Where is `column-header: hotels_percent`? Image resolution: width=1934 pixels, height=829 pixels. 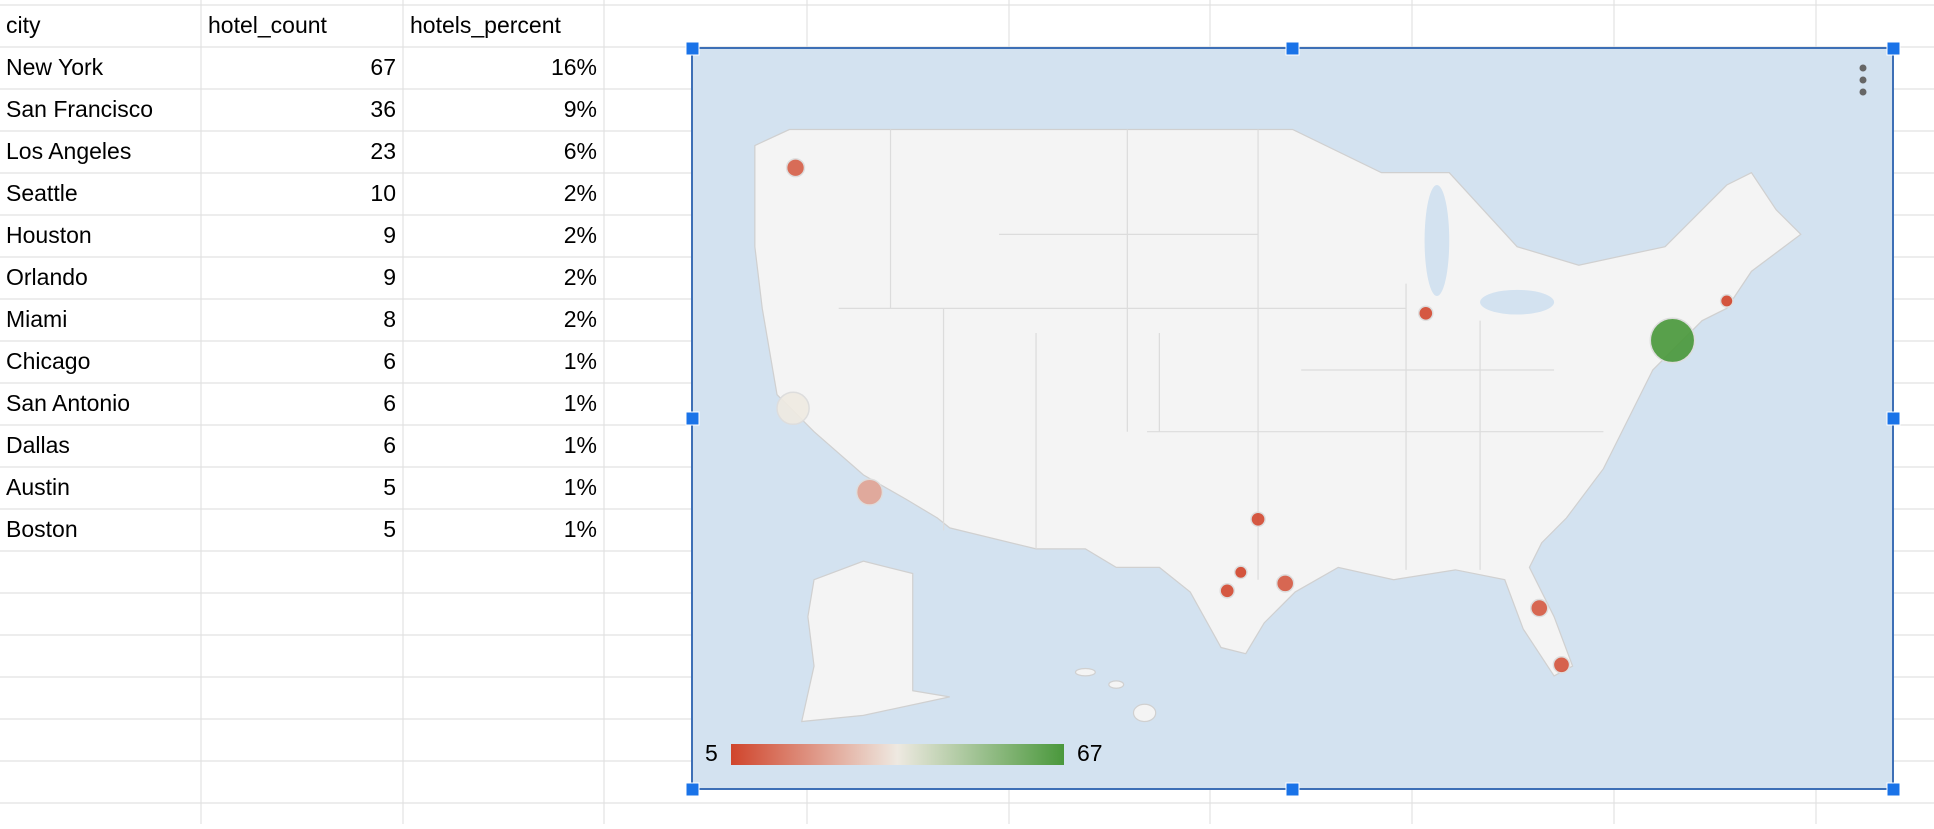 column-header: hotels_percent is located at coordinates (485, 25).